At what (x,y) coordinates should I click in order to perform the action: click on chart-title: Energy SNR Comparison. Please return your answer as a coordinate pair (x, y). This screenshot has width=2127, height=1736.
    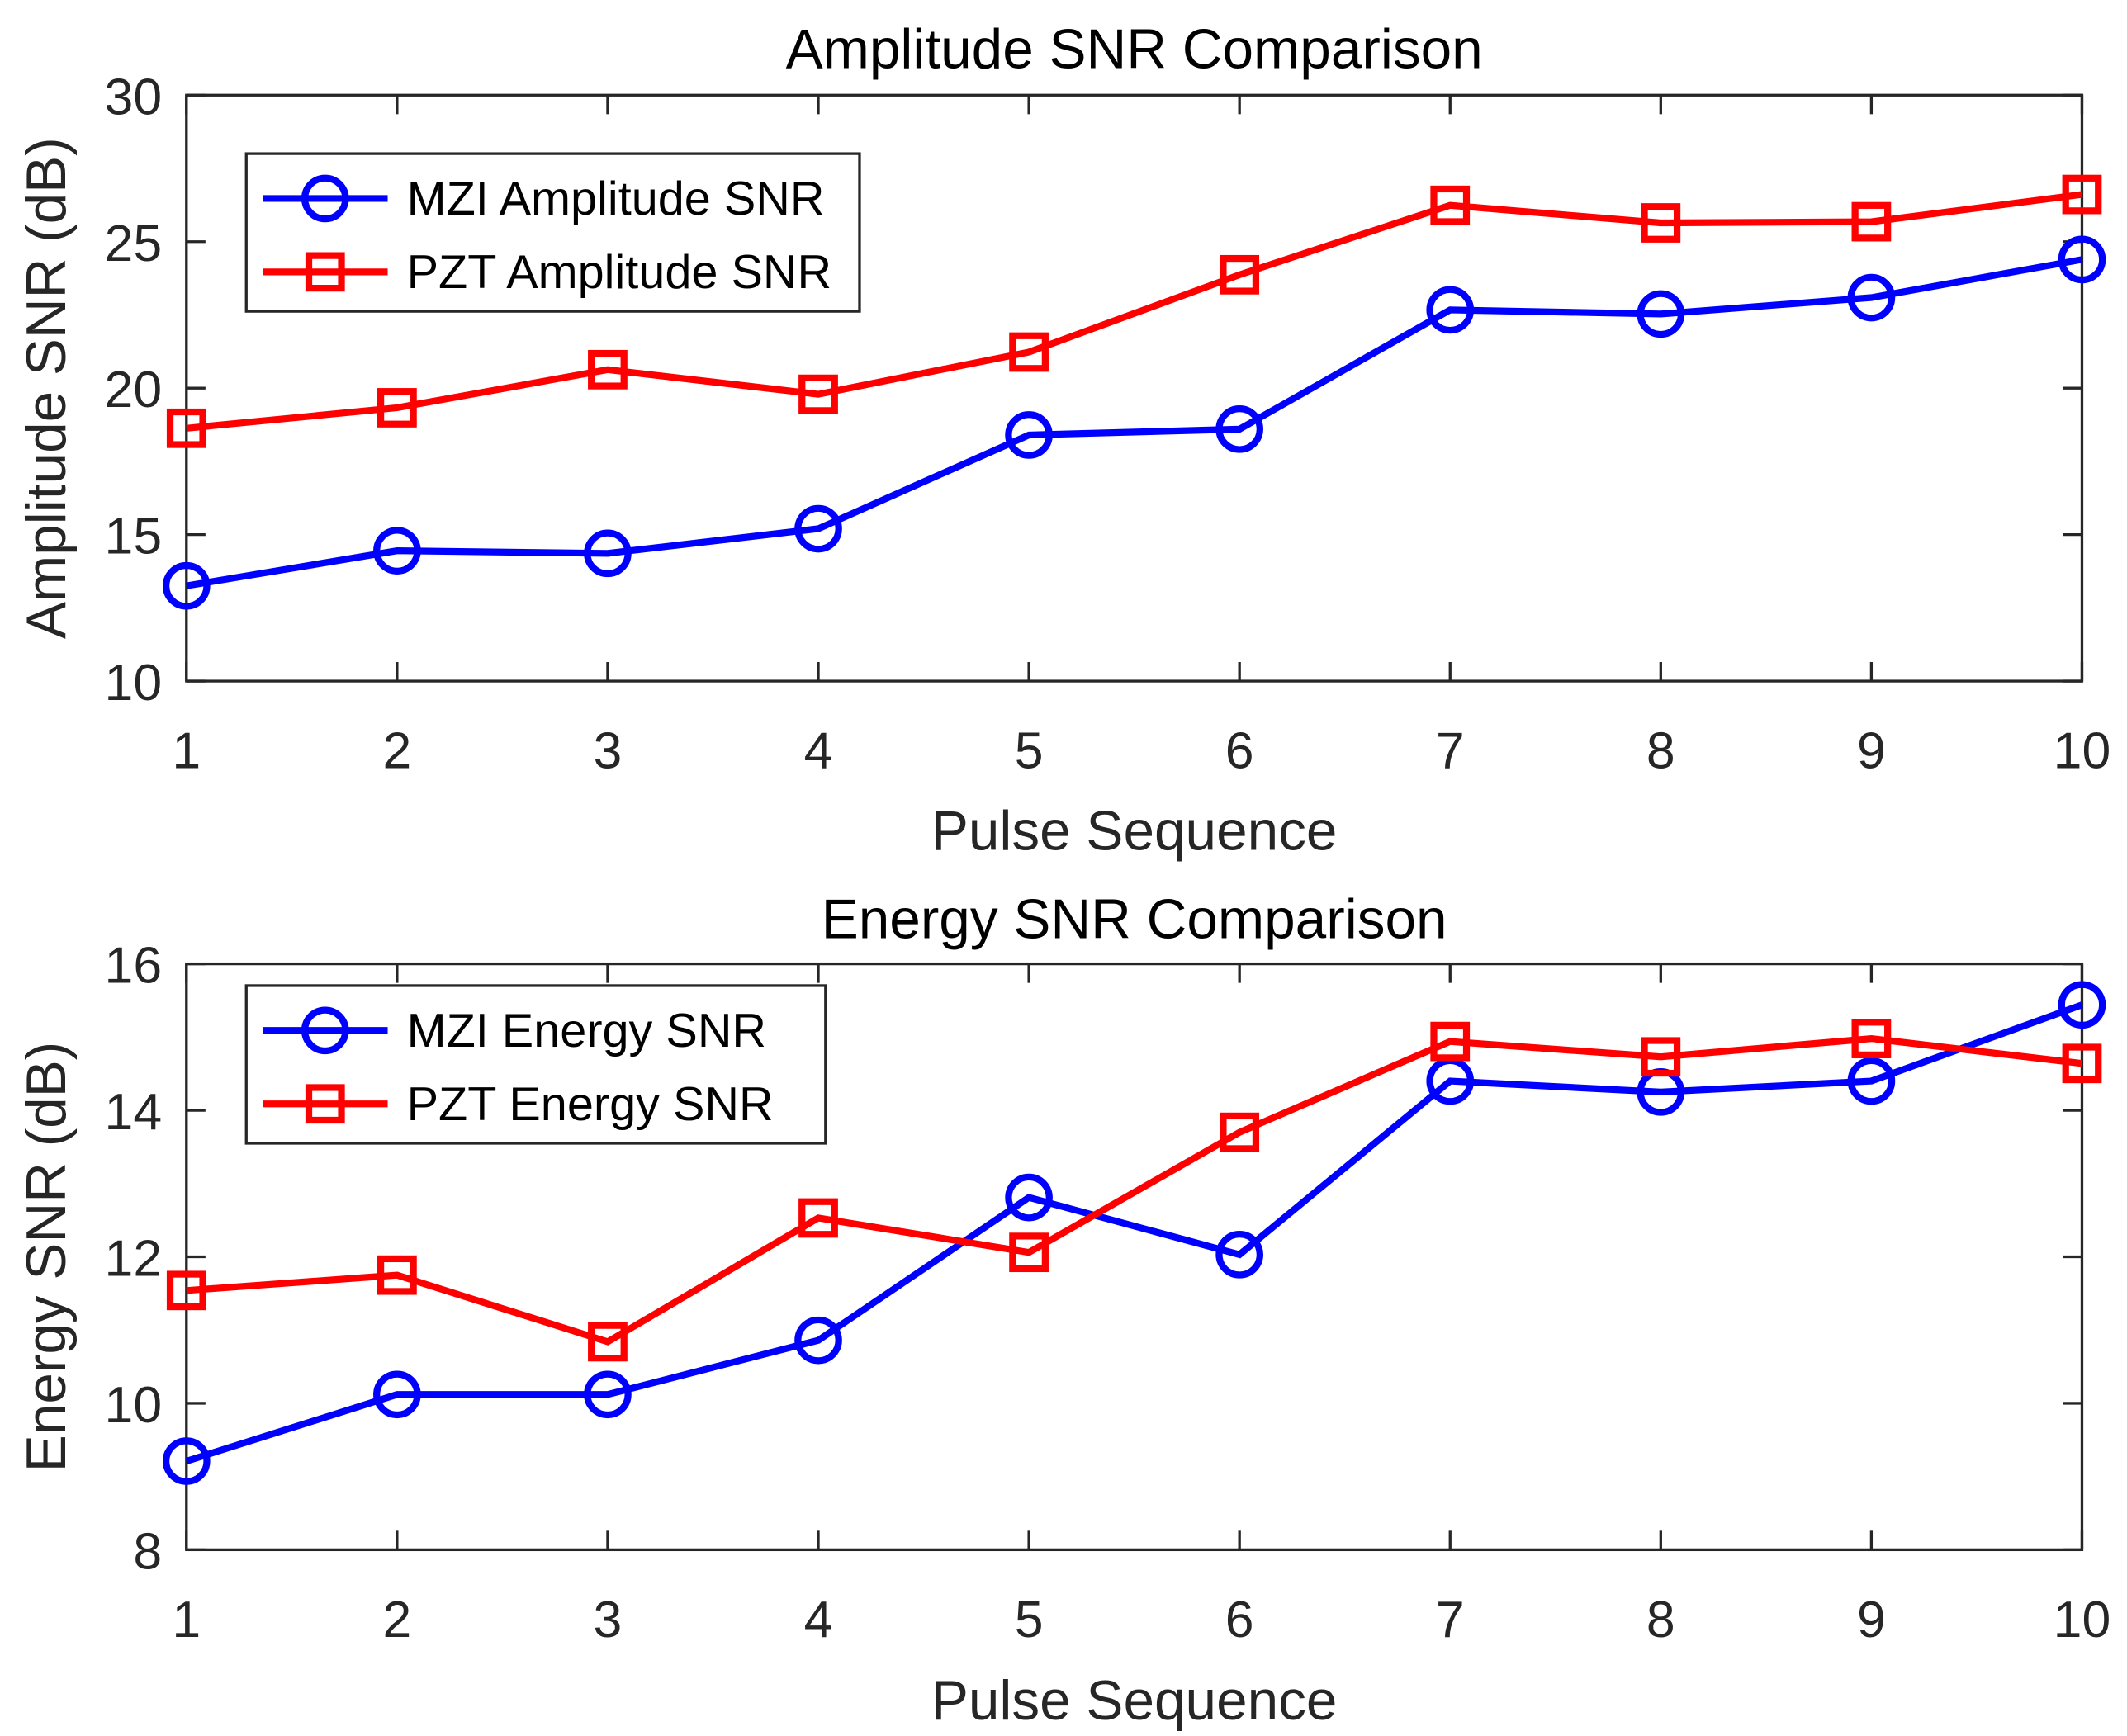
    Looking at the image, I should click on (1134, 919).